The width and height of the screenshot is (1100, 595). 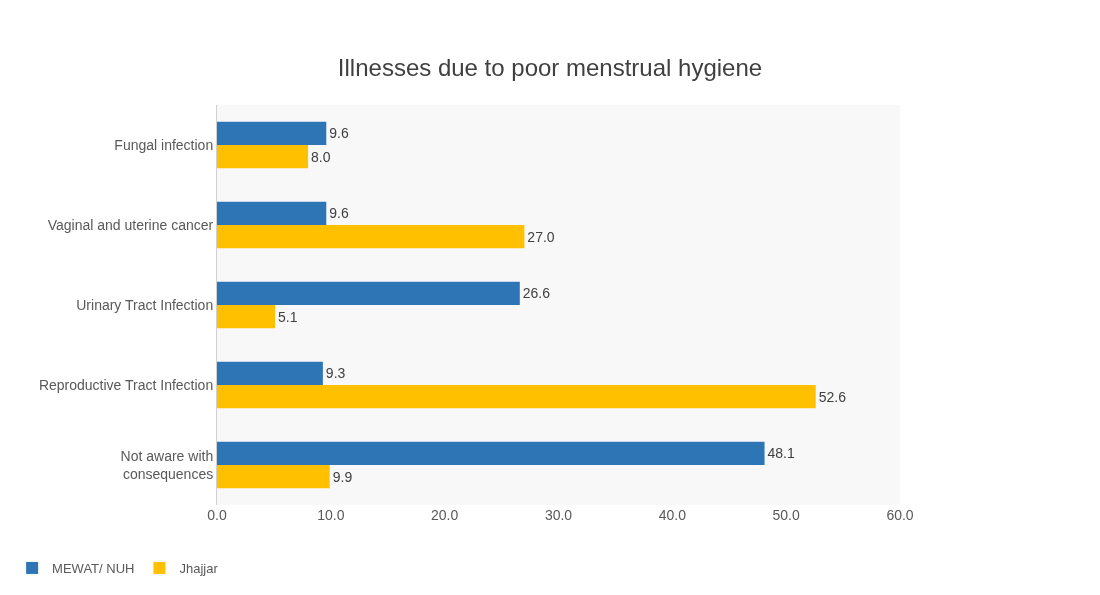 I want to click on y-tick-label: Not aware with consequences, so click(x=167, y=464).